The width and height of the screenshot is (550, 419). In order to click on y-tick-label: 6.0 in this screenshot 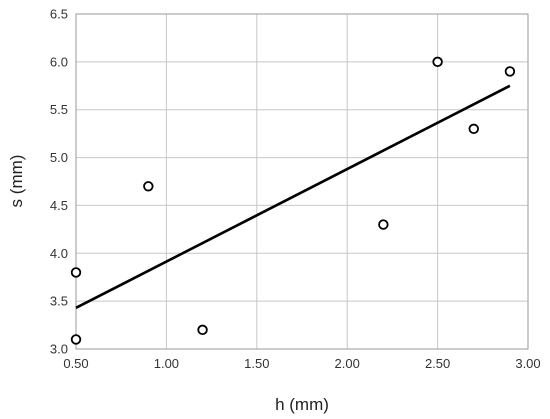, I will do `click(59, 61)`.